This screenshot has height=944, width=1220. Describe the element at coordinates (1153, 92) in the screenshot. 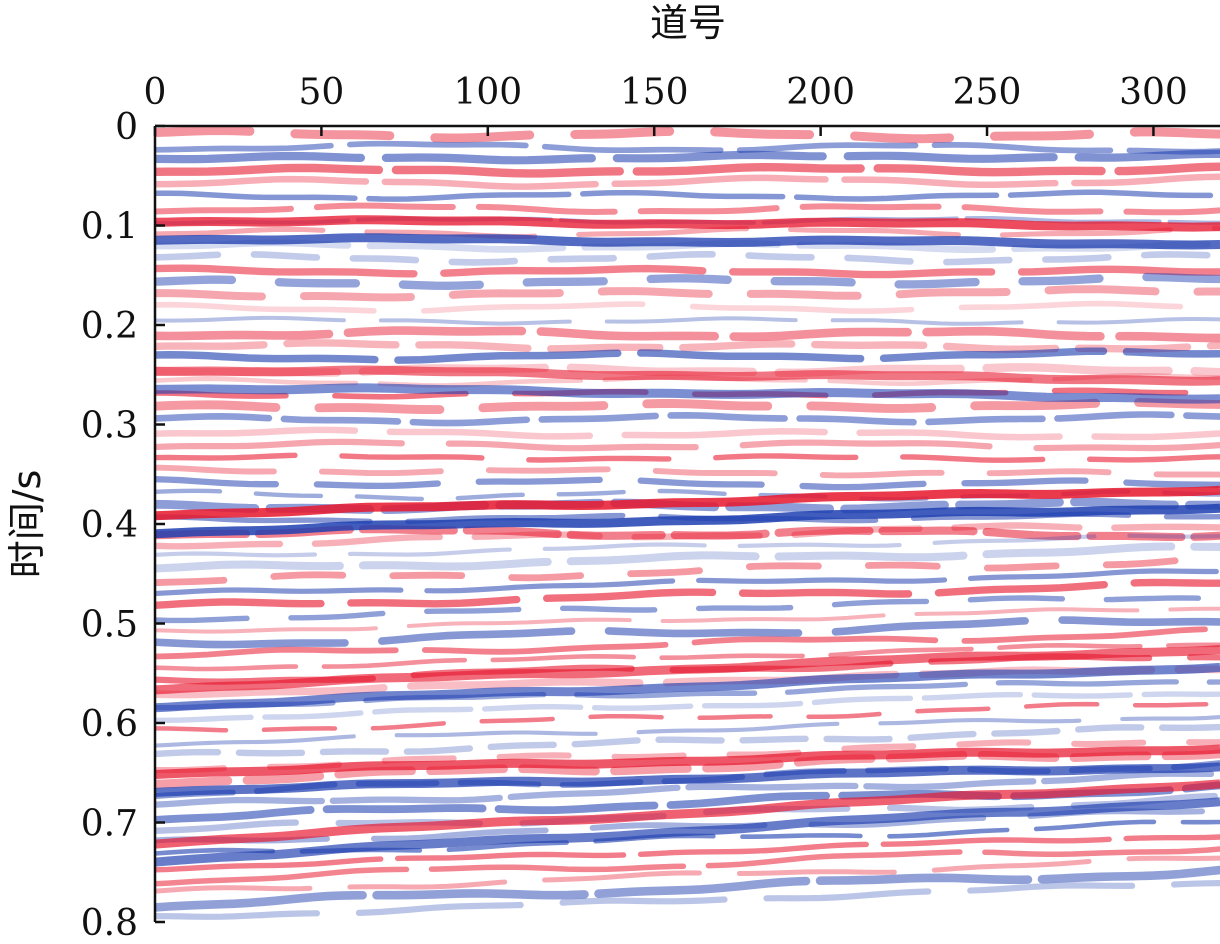

I see `x-tick-label: 300` at that location.